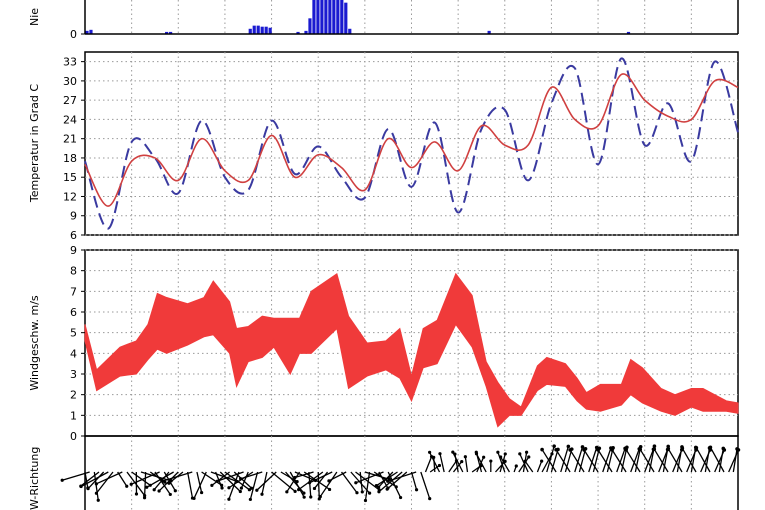  I want to click on y-tick-label: 7, so click(73, 291).